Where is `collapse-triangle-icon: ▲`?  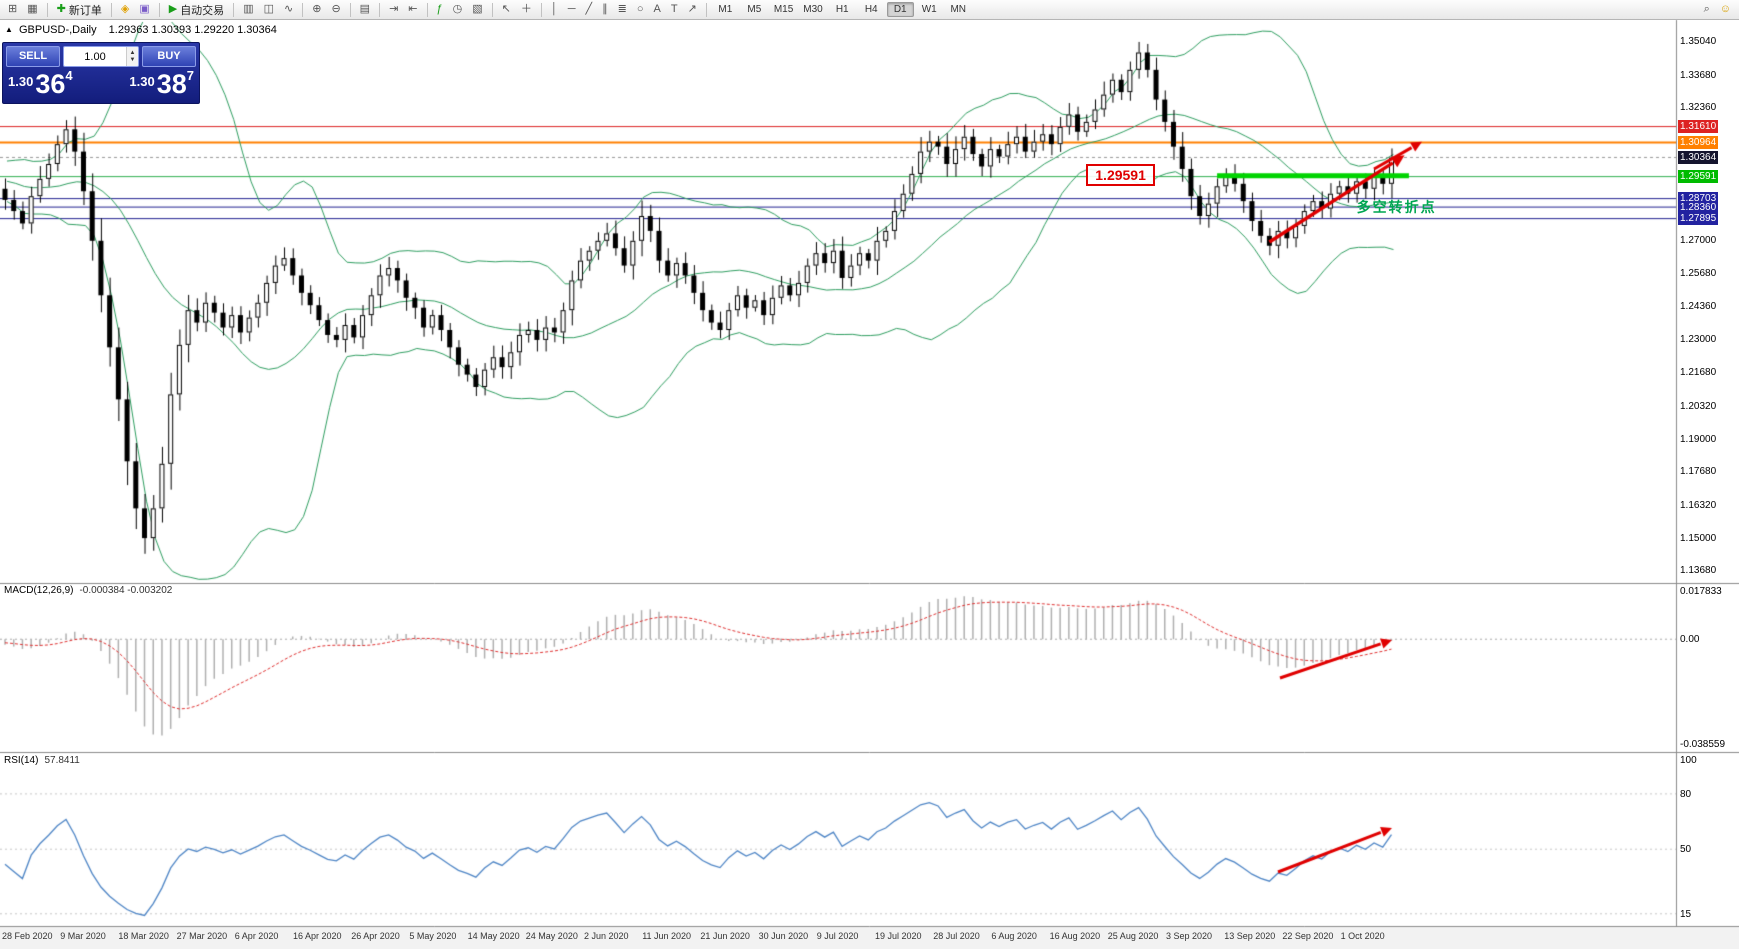
collapse-triangle-icon: ▲ is located at coordinates (9, 29).